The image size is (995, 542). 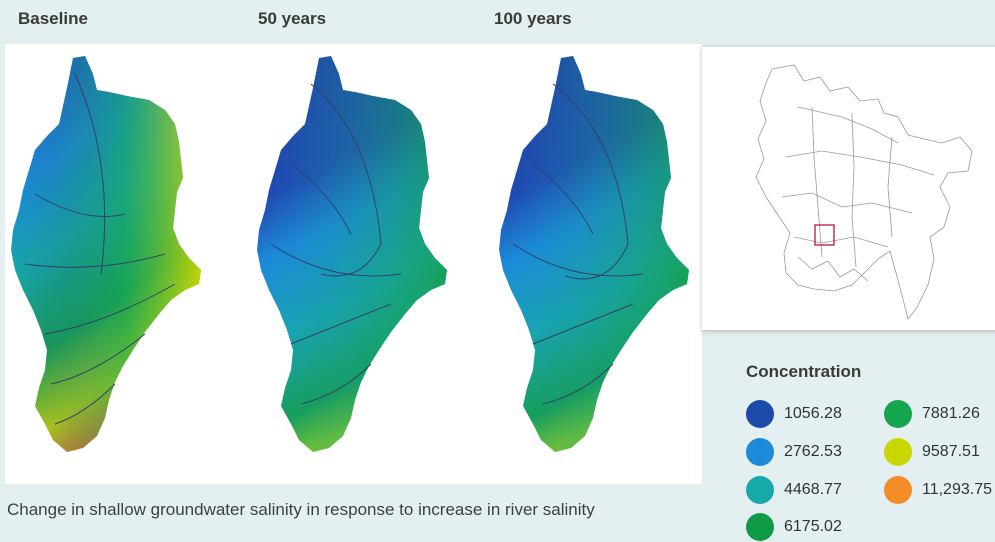 I want to click on legend-label: 6175.02, so click(x=813, y=526).